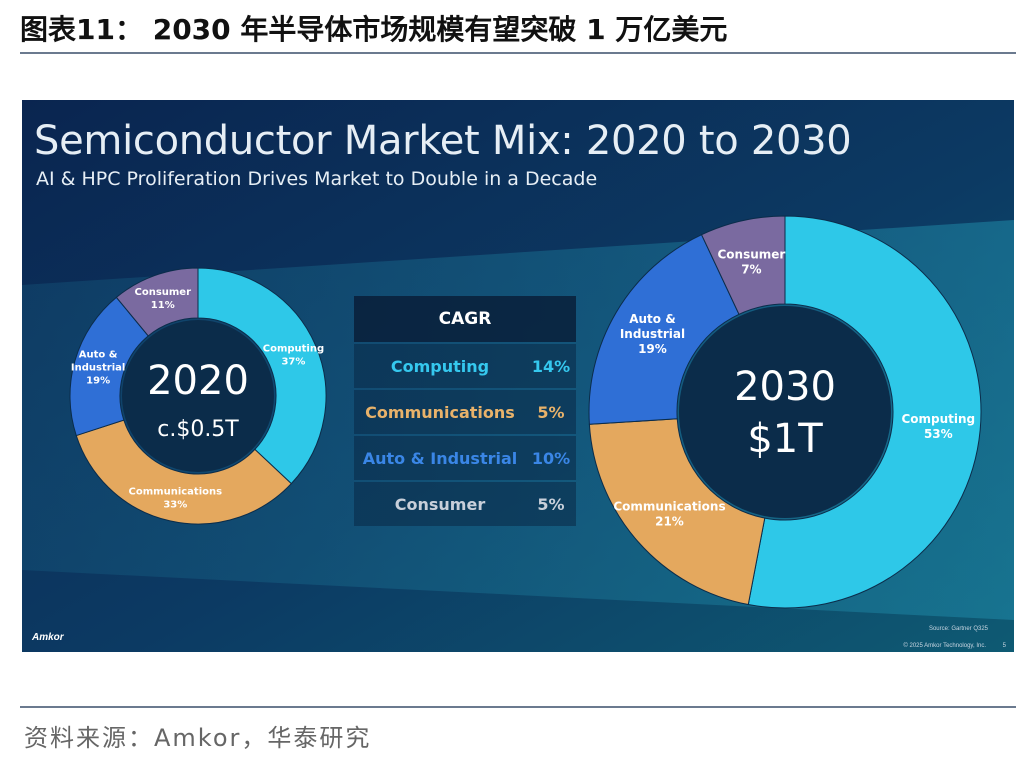  Describe the element at coordinates (198, 381) in the screenshot. I see `donut-center-year: 2020` at that location.